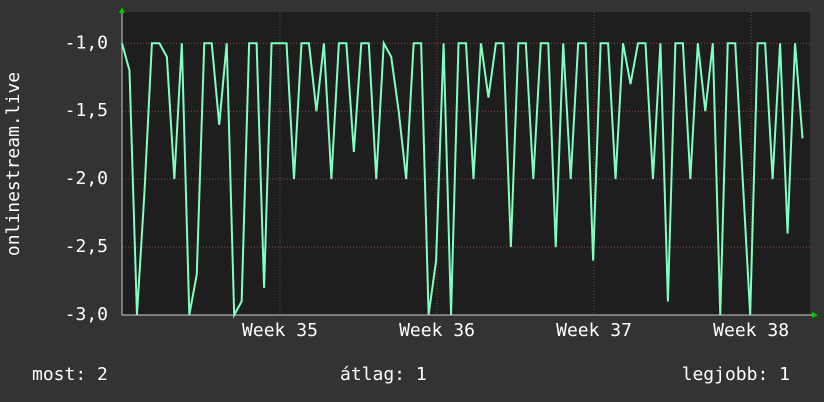 This screenshot has width=824, height=402. What do you see at coordinates (86, 314) in the screenshot?
I see `y-tick-label: -3,0` at bounding box center [86, 314].